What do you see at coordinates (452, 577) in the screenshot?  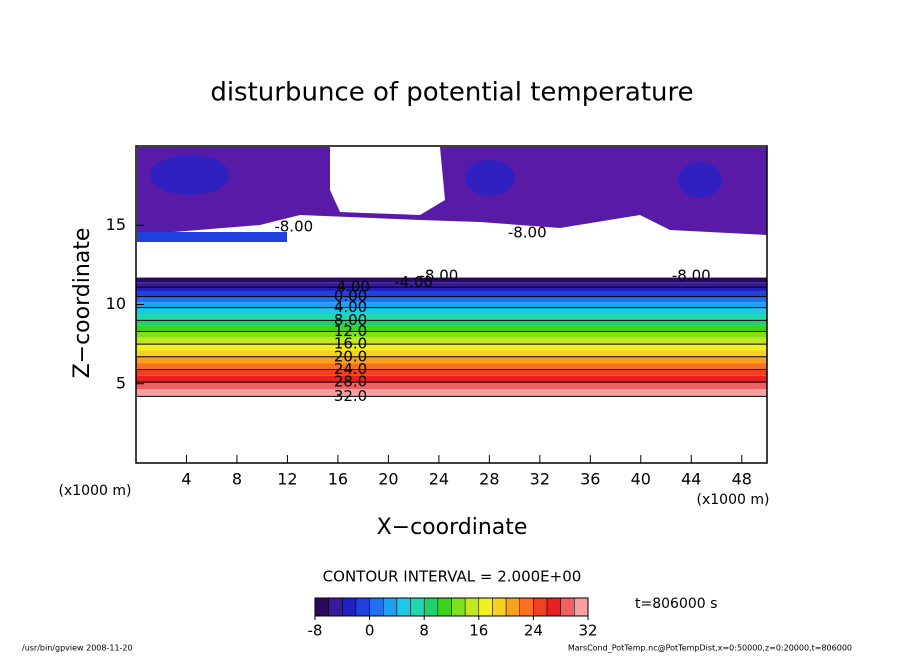 I see `contour-interval: CONTOUR INTERVAL = 2.000E+00` at bounding box center [452, 577].